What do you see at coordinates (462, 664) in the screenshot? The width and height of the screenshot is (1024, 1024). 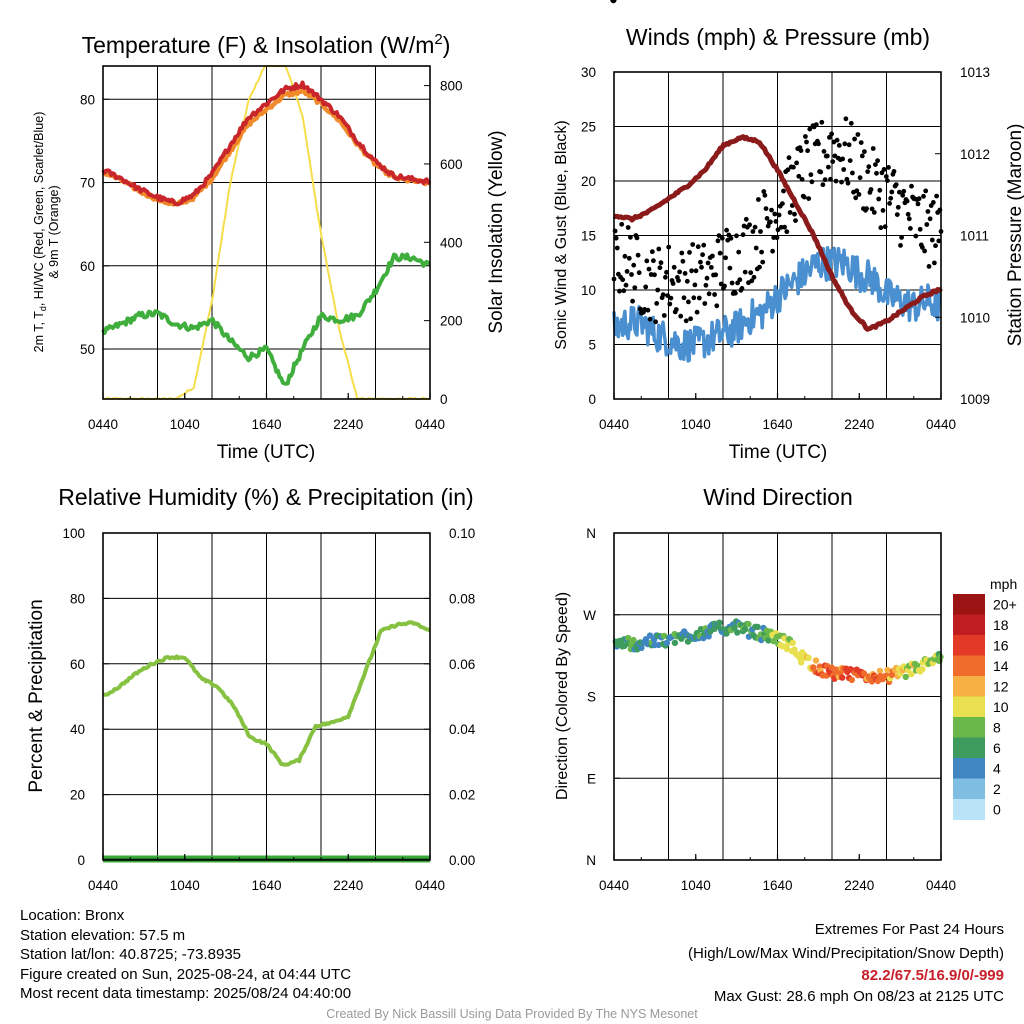 I see `y-tick-label-right: 0.06` at bounding box center [462, 664].